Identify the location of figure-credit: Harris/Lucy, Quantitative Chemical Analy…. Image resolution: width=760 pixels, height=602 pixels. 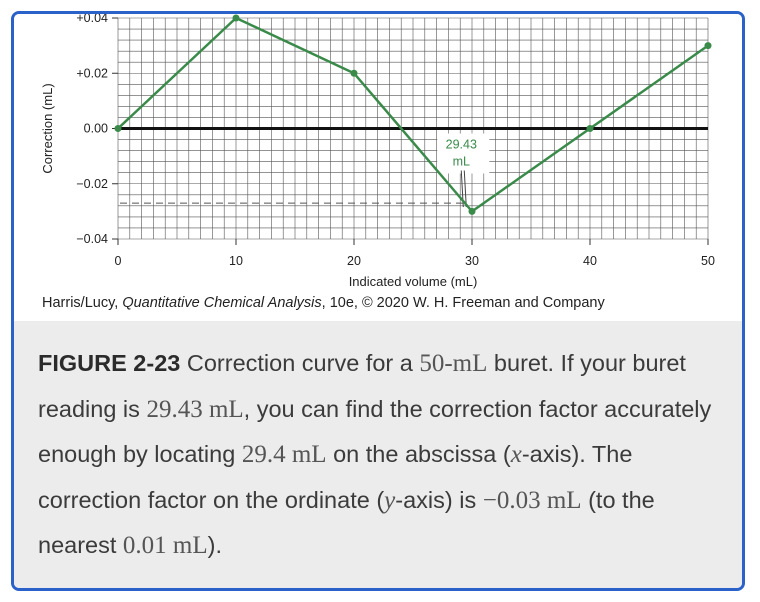
(323, 303).